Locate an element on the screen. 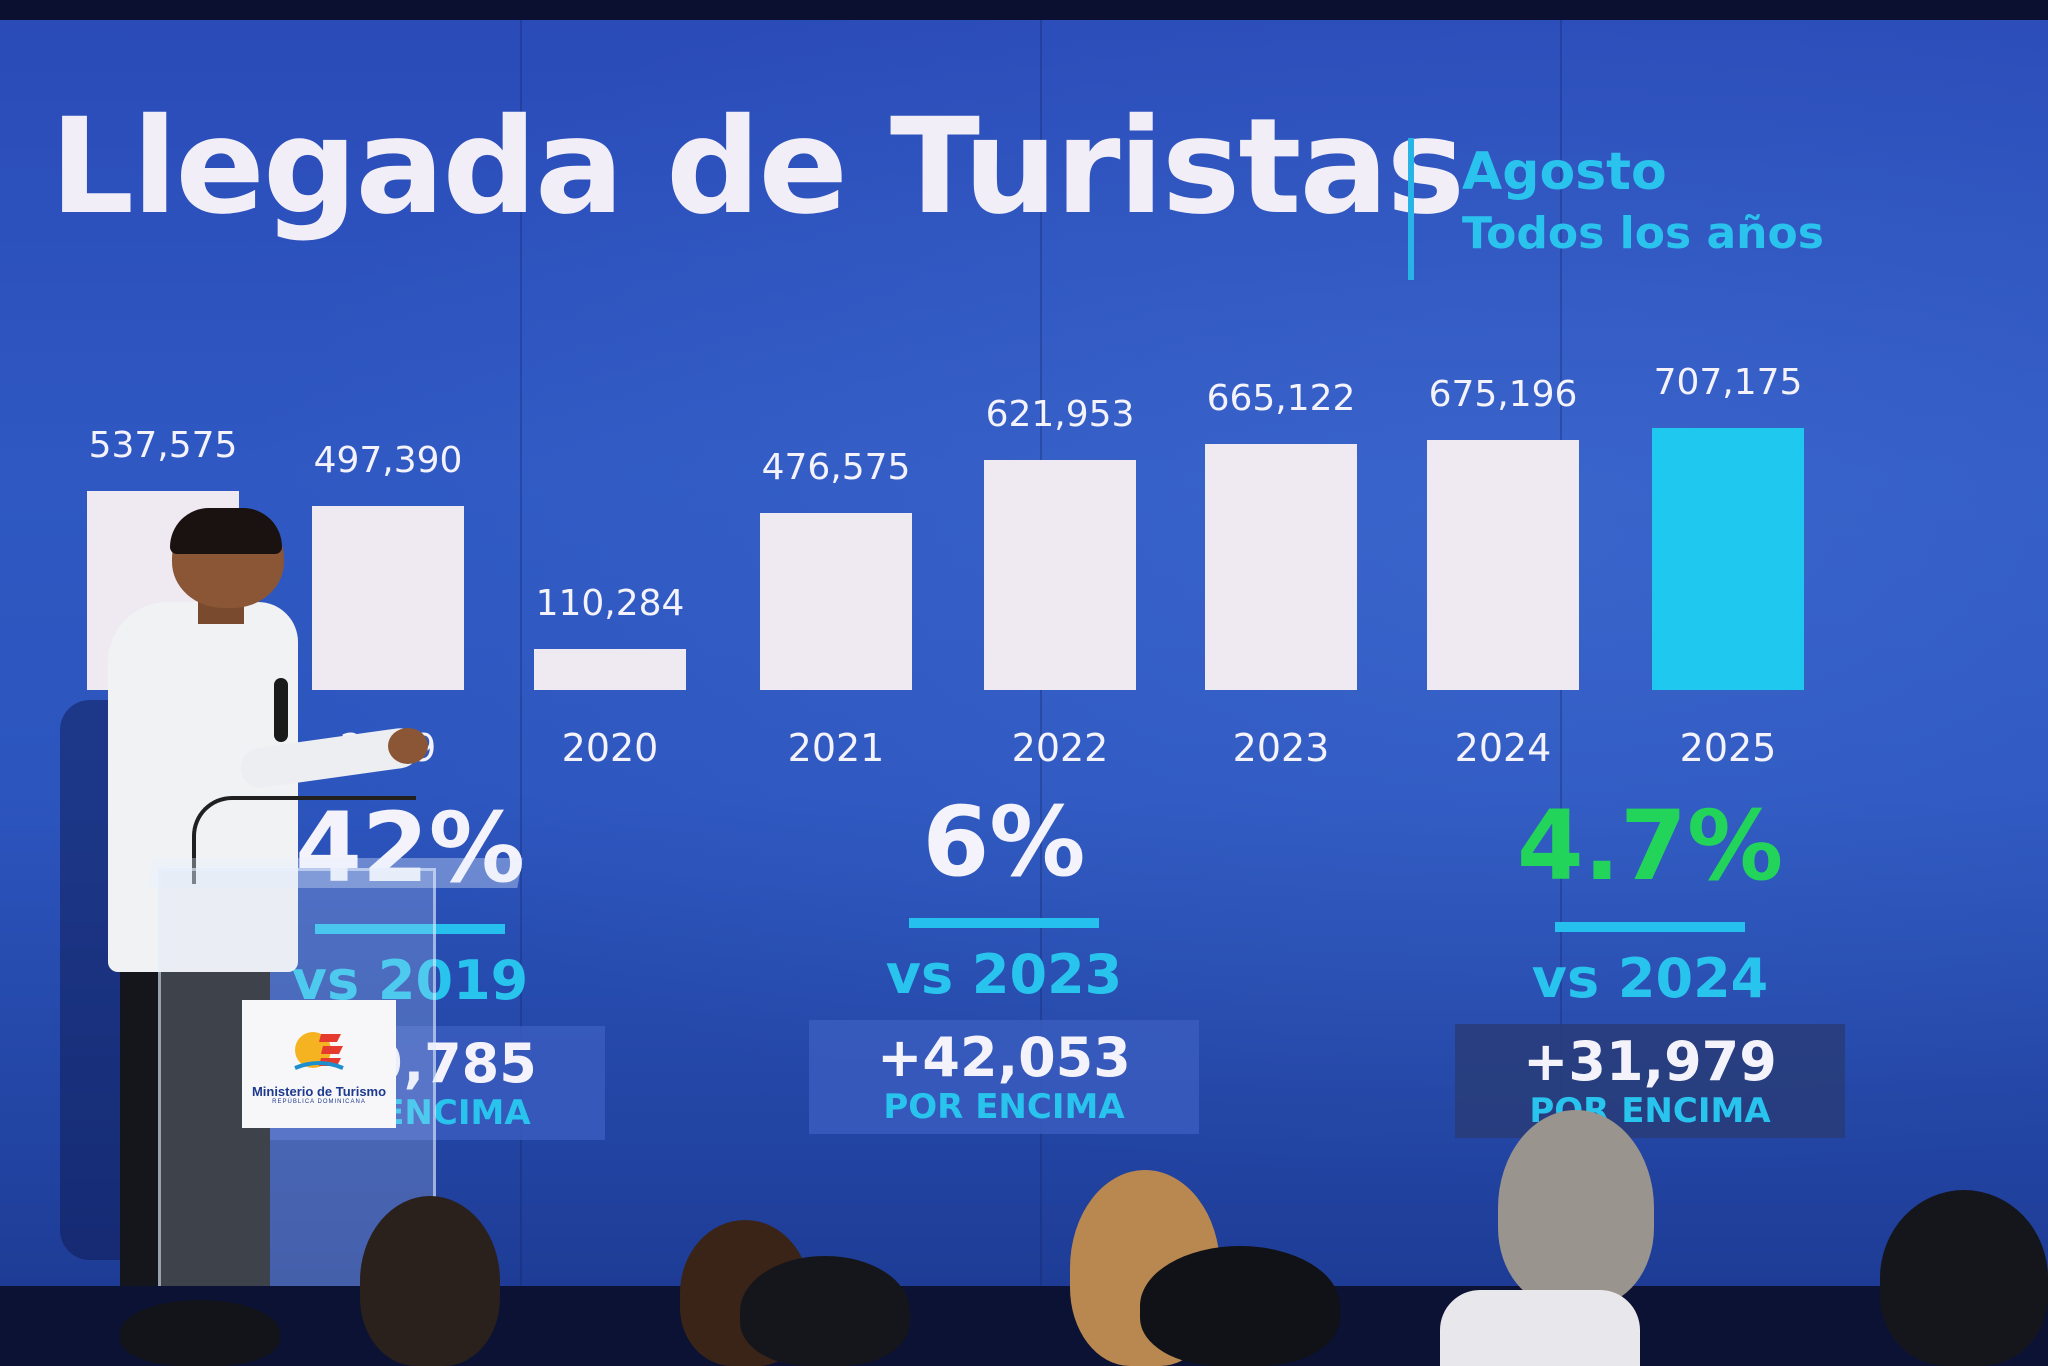  comparison-vs-label: vs 2024 is located at coordinates (1650, 978).